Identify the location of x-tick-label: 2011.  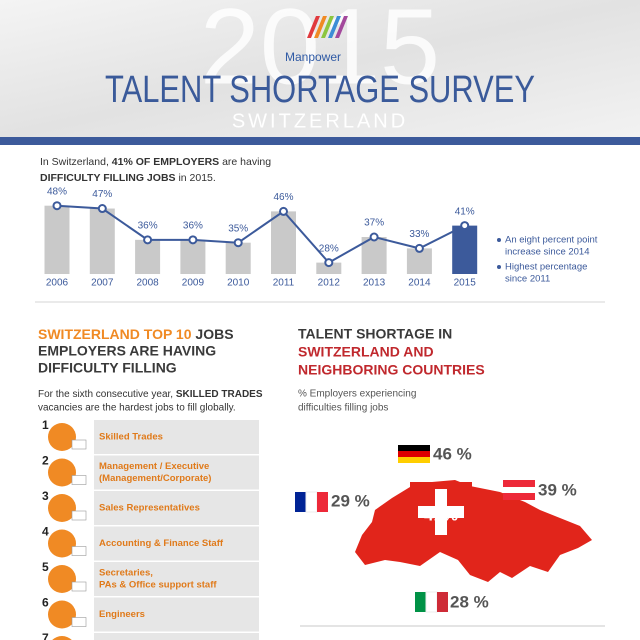
(284, 283).